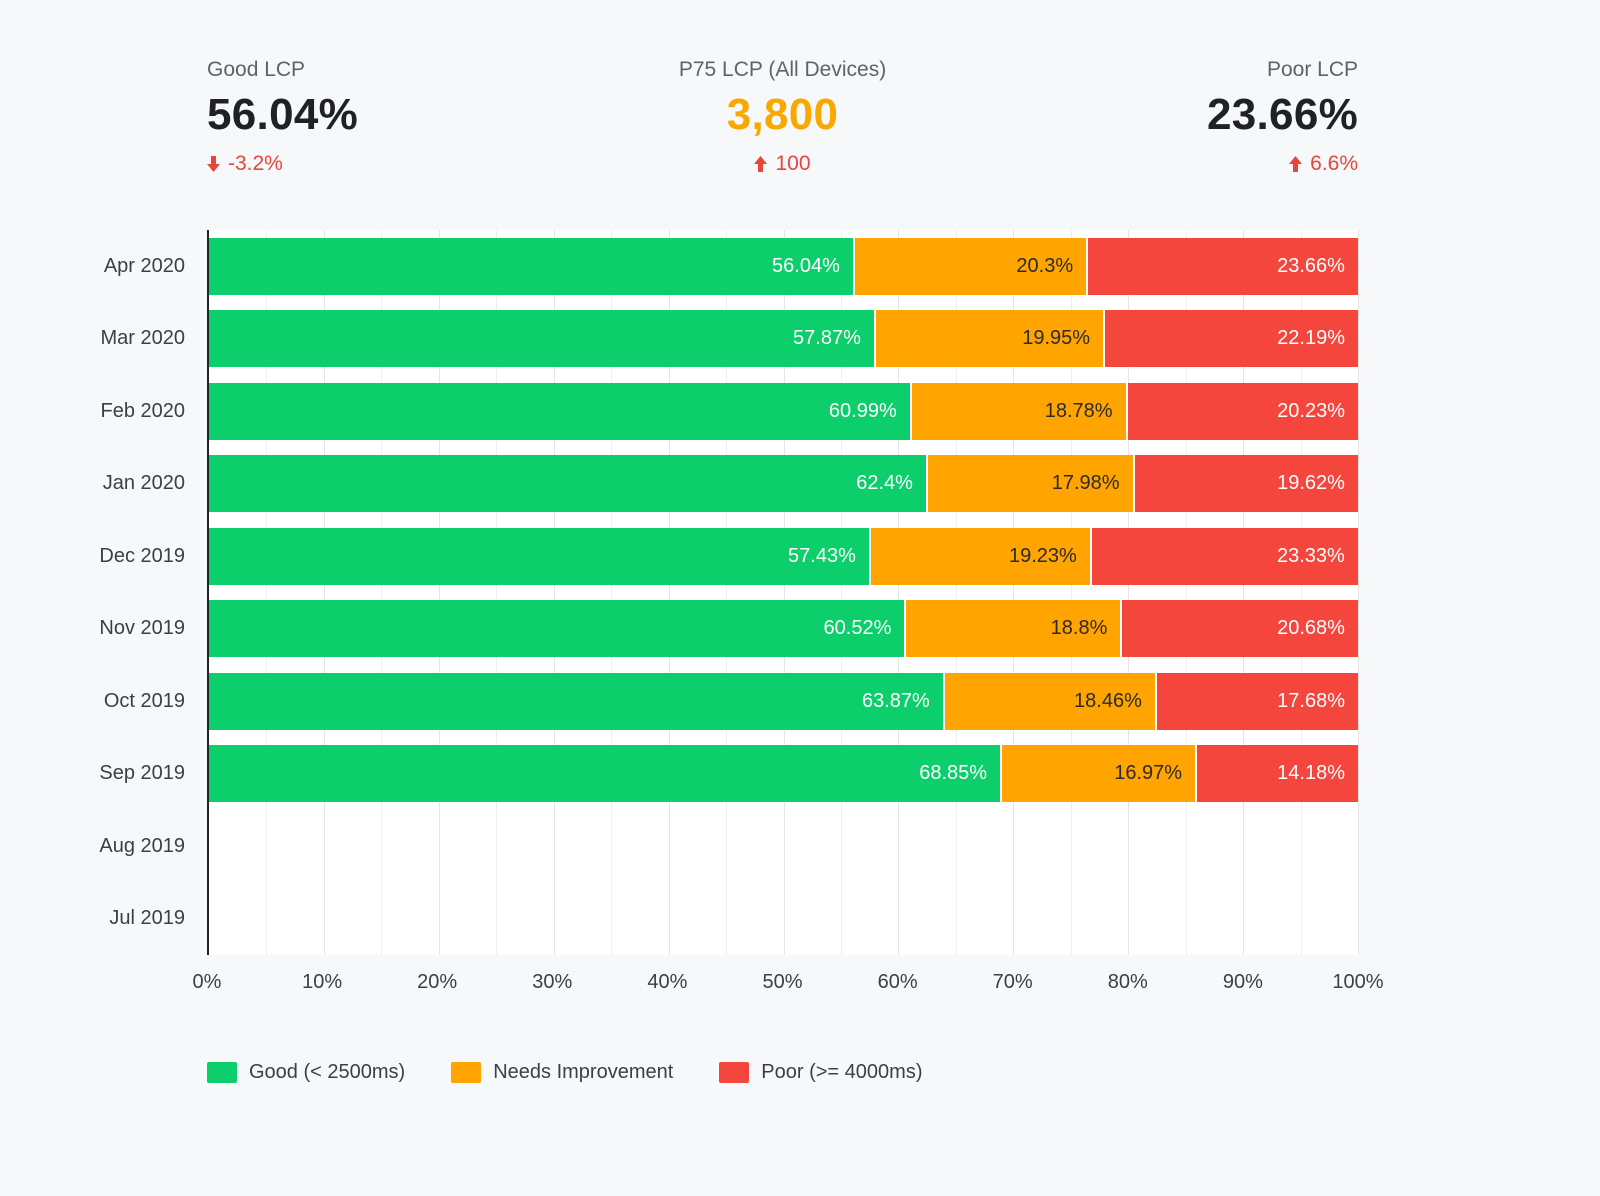 The image size is (1600, 1196). I want to click on trend-up-icon, so click(761, 164).